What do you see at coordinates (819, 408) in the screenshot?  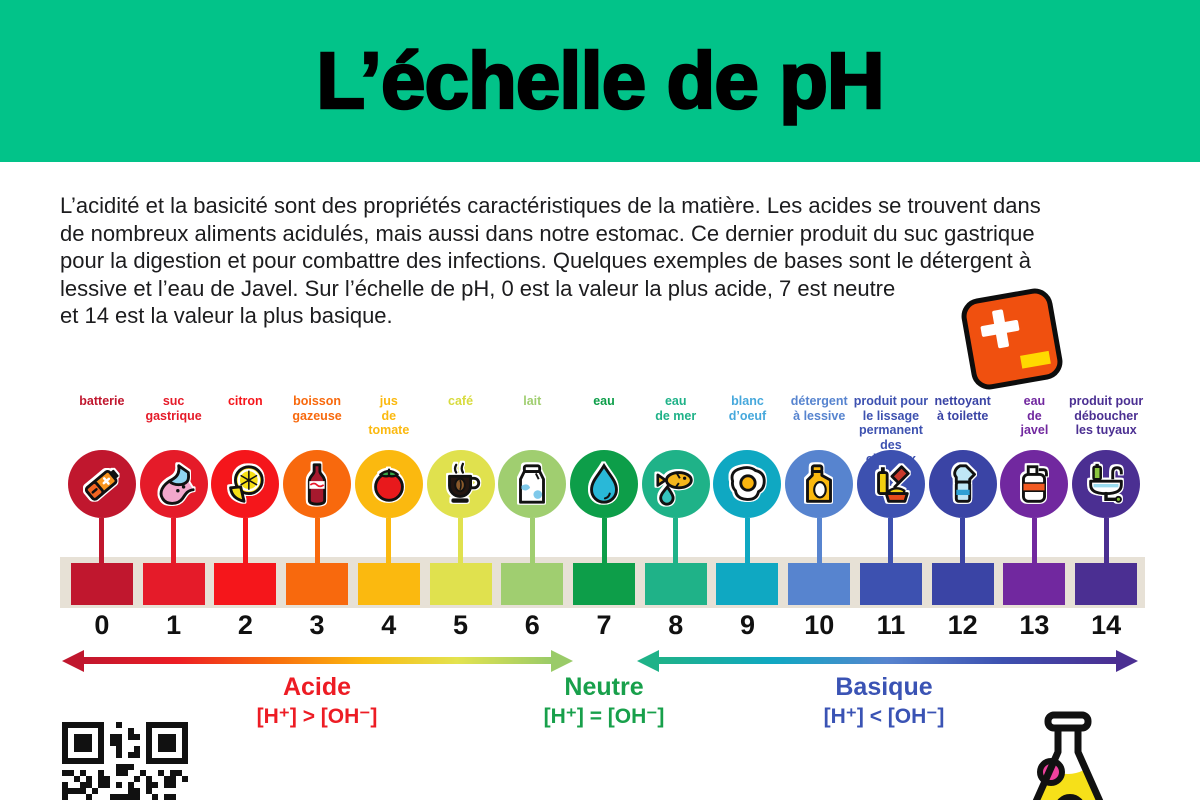 I see `ph-item-label: détergent à lessive` at bounding box center [819, 408].